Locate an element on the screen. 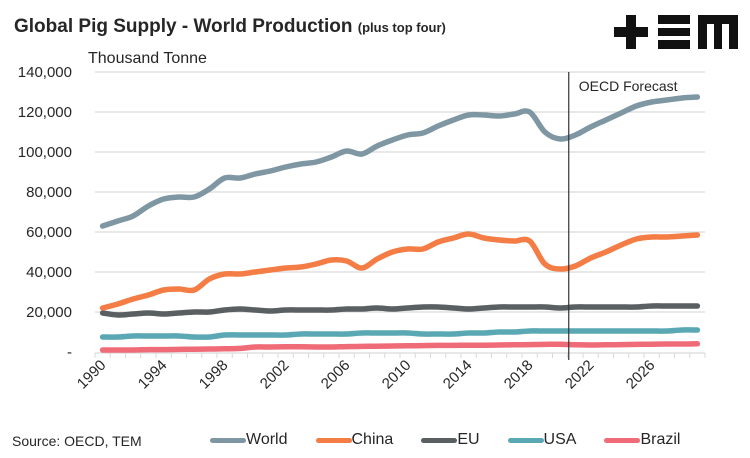 This screenshot has width=750, height=458. logo-e-mid is located at coordinates (674, 32).